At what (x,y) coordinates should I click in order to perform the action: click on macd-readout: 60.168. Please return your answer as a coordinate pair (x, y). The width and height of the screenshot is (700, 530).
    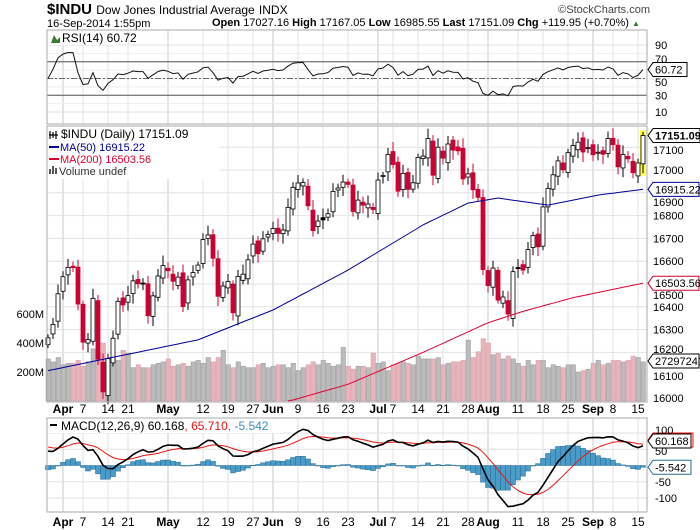
    Looking at the image, I should click on (672, 442).